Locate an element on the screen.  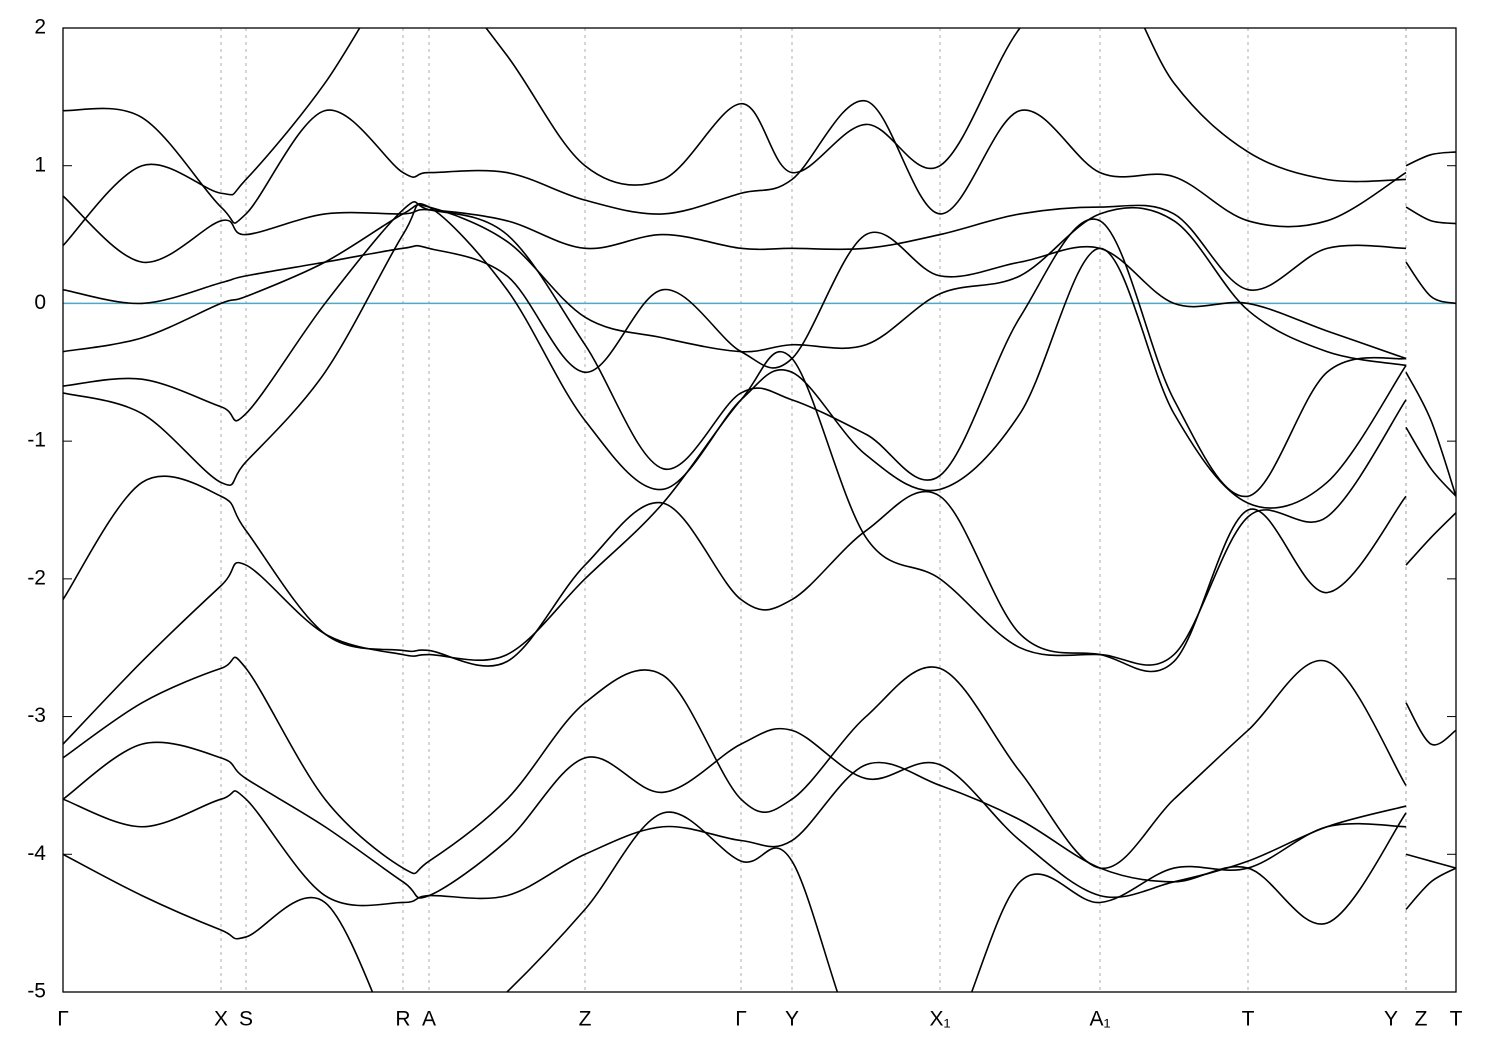
y-tick-label: -1 is located at coordinates (36, 440).